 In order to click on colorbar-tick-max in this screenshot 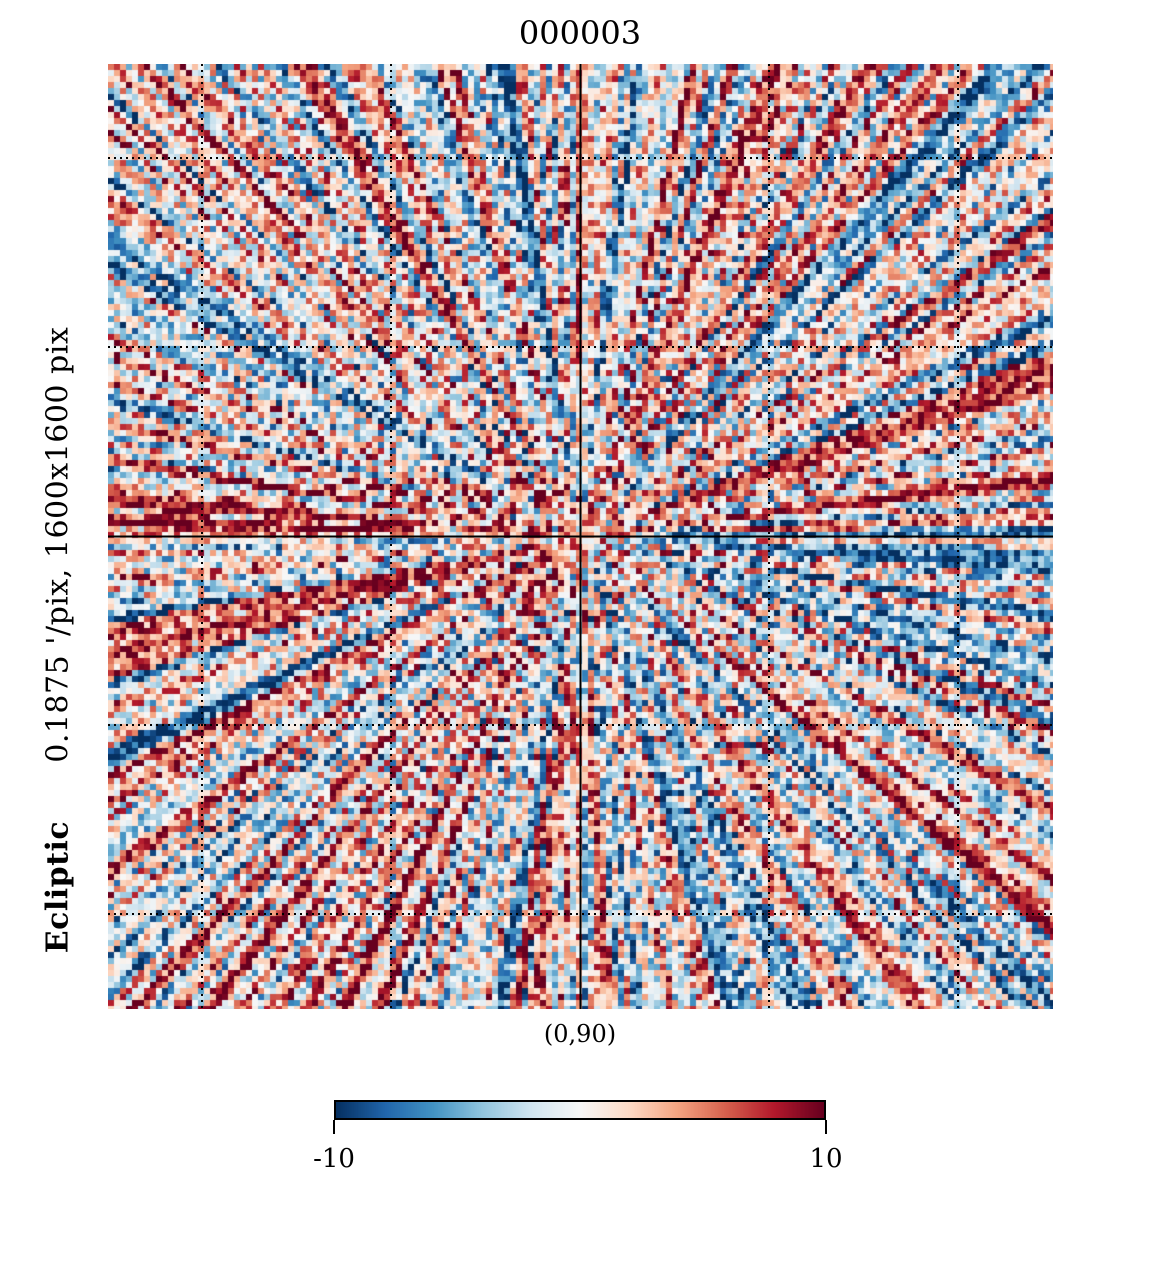, I will do `click(826, 1127)`.